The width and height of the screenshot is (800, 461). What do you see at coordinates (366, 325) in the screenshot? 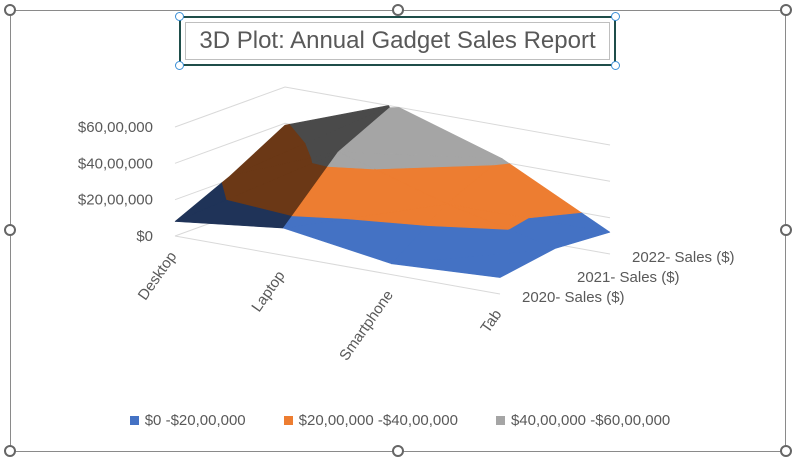
I see `x-tick-label: Smartphone` at bounding box center [366, 325].